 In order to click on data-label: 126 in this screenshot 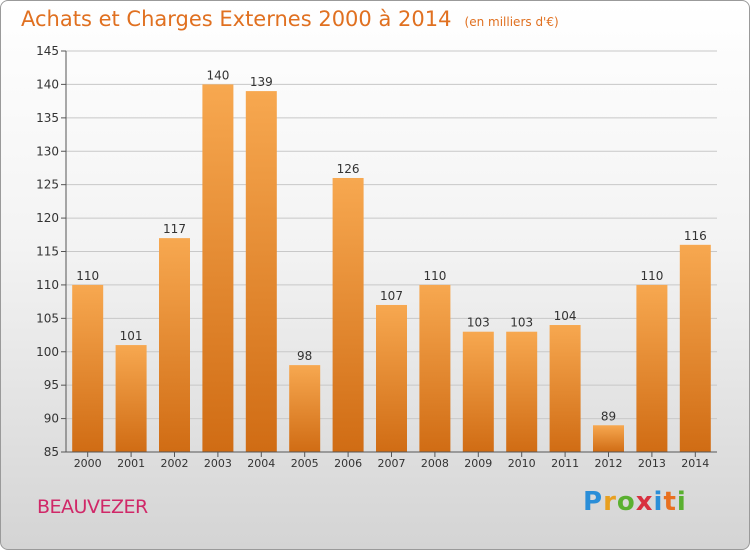, I will do `click(348, 169)`.